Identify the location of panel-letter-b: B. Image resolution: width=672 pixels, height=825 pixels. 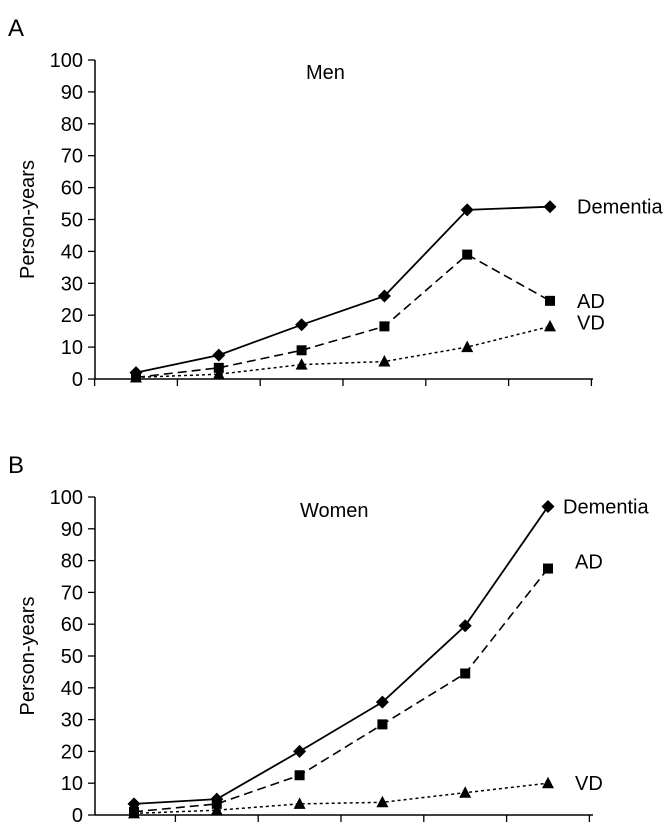
(16, 465).